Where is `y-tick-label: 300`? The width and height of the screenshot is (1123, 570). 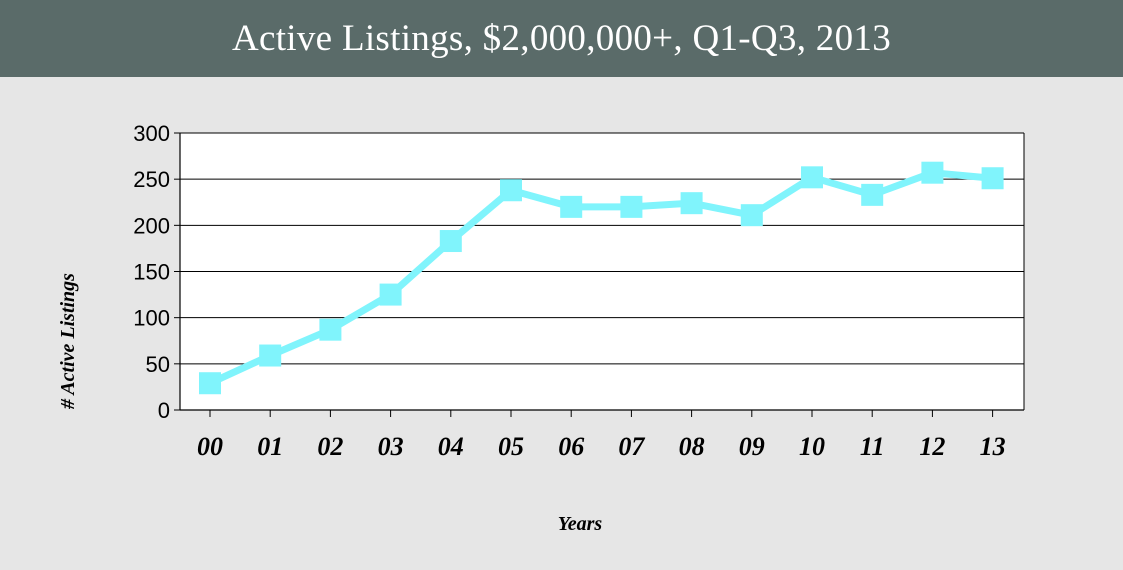 y-tick-label: 300 is located at coordinates (151, 133).